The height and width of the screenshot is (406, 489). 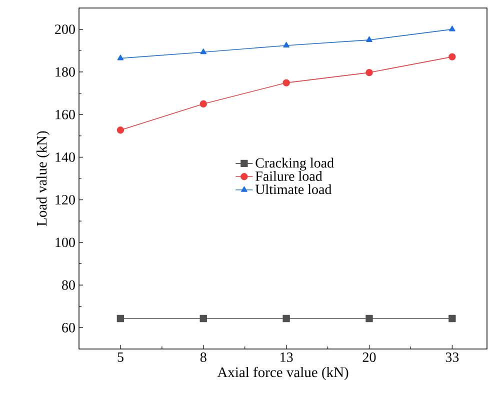 I want to click on y-tick-label: 100, so click(x=65, y=243).